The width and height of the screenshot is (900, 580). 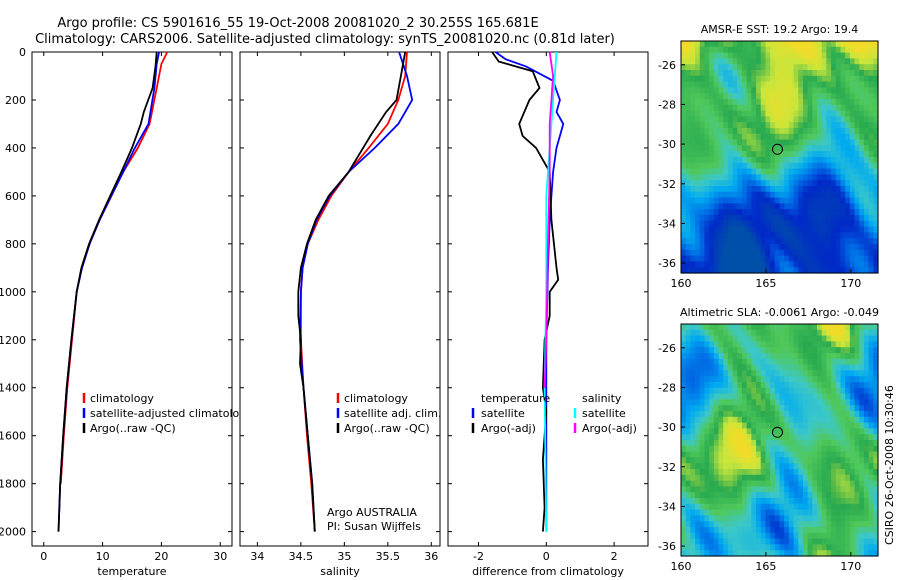 I want to click on y-tick-label: 200, so click(x=15, y=100).